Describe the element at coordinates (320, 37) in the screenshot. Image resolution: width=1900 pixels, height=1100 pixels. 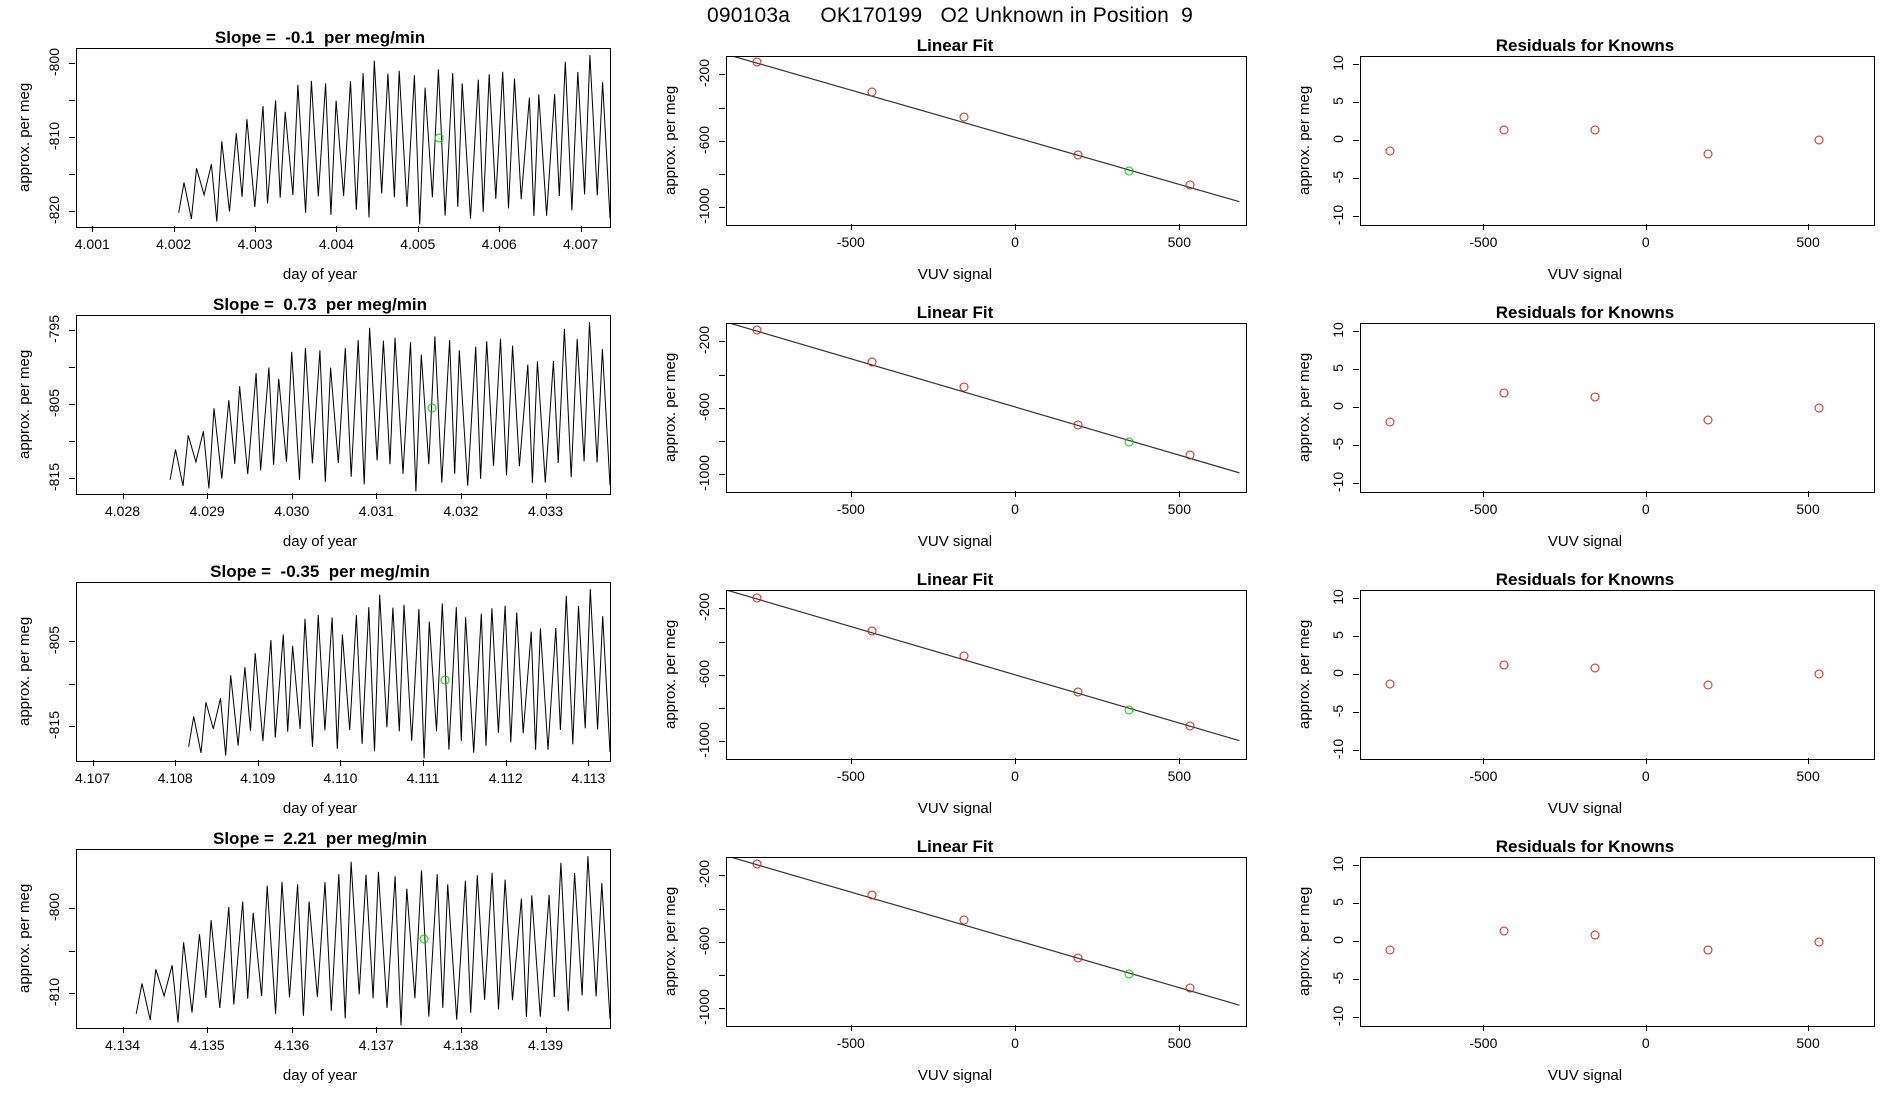
I see `panel-title-slope-1: Slope = -0.1 per meg/min` at that location.